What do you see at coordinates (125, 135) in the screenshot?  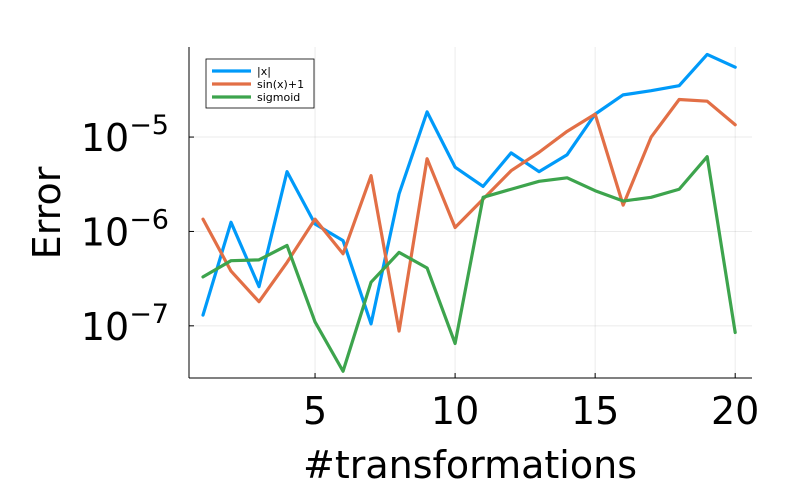 I see `y-tick-label: 10⁻⁵` at bounding box center [125, 135].